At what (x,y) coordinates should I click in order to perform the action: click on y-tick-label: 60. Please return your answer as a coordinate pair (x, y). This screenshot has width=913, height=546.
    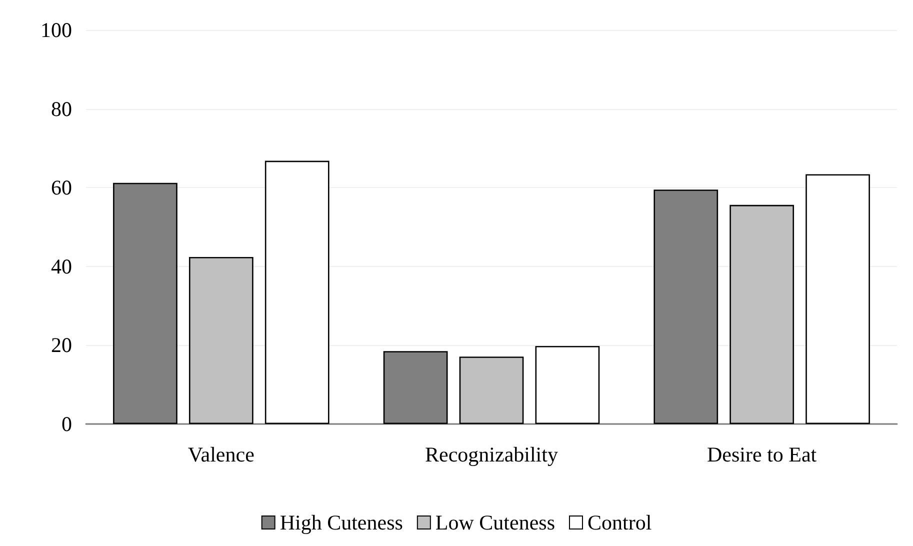
    Looking at the image, I should click on (61, 188).